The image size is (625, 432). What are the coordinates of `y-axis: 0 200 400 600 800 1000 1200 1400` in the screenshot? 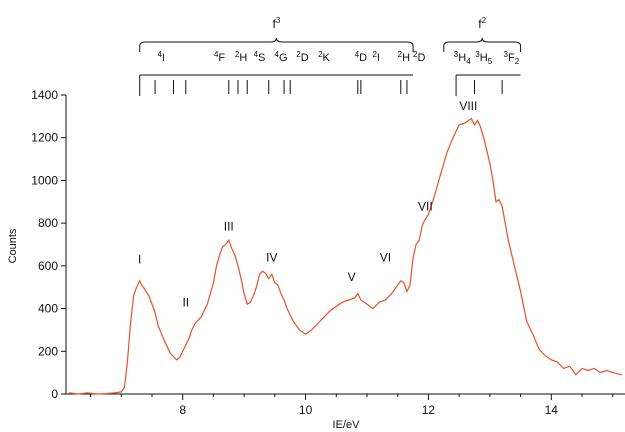 It's located at (49, 244).